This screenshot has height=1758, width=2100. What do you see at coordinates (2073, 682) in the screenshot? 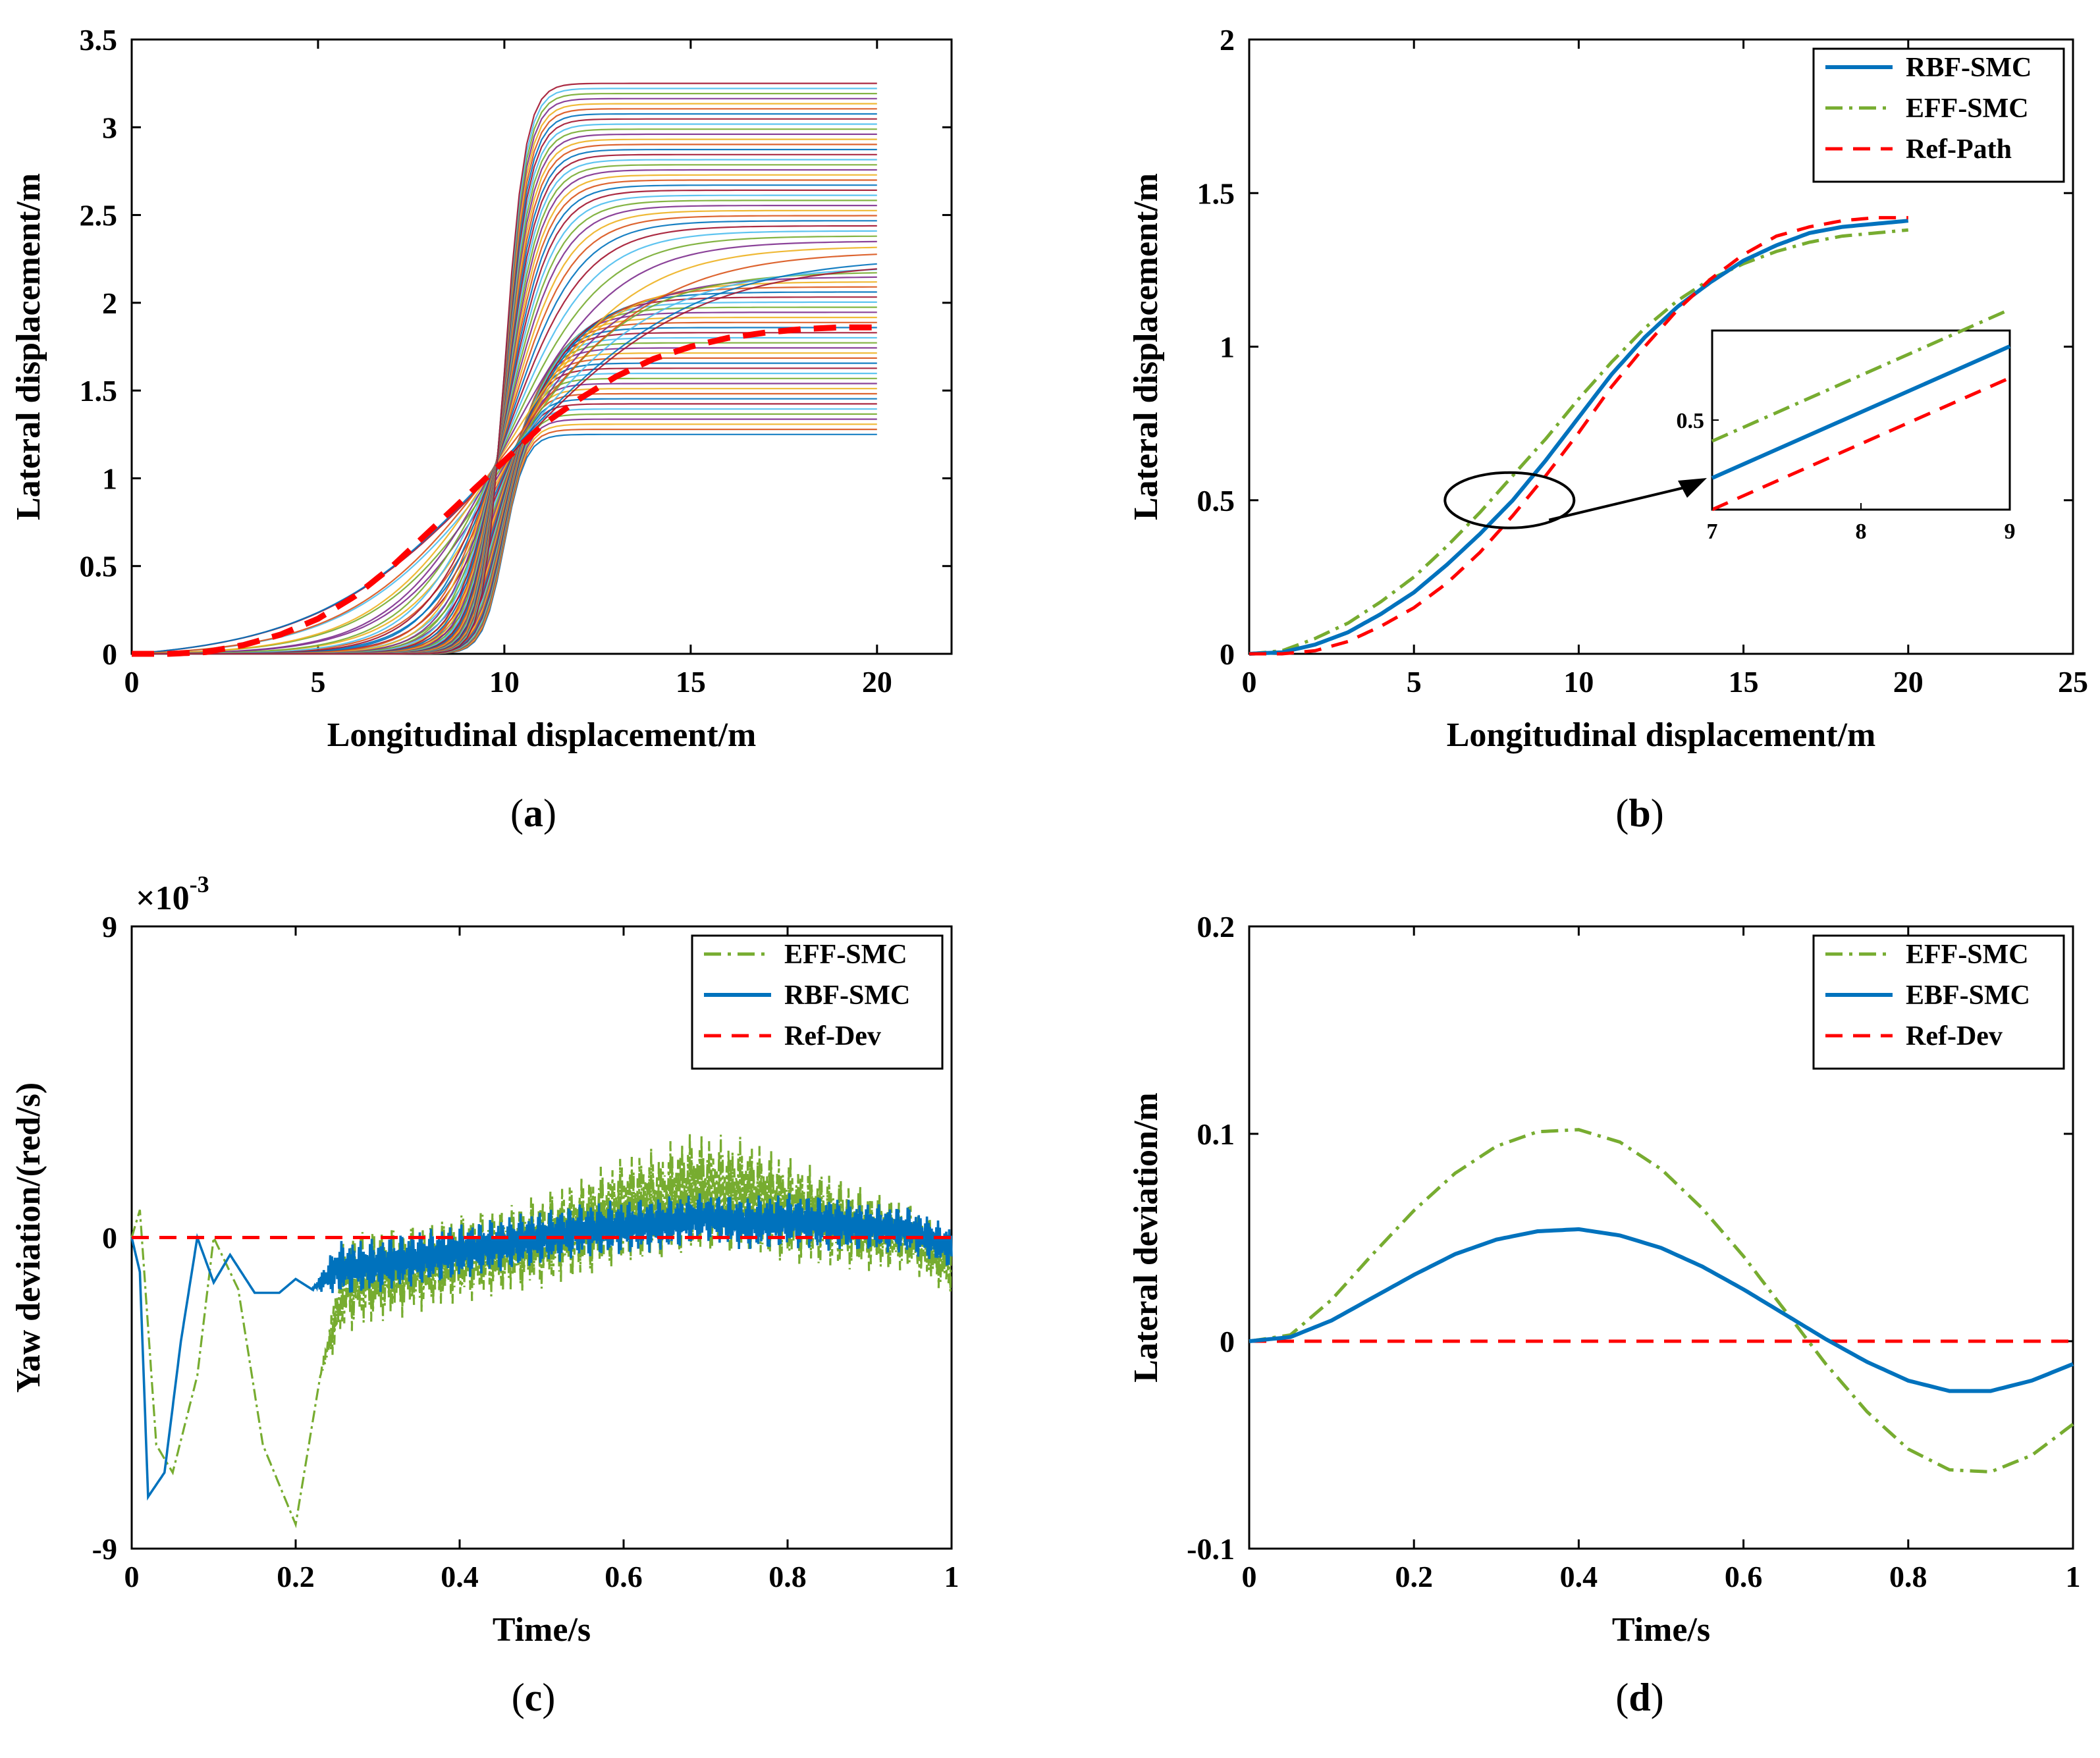
I see `x-tick-label: 25` at bounding box center [2073, 682].